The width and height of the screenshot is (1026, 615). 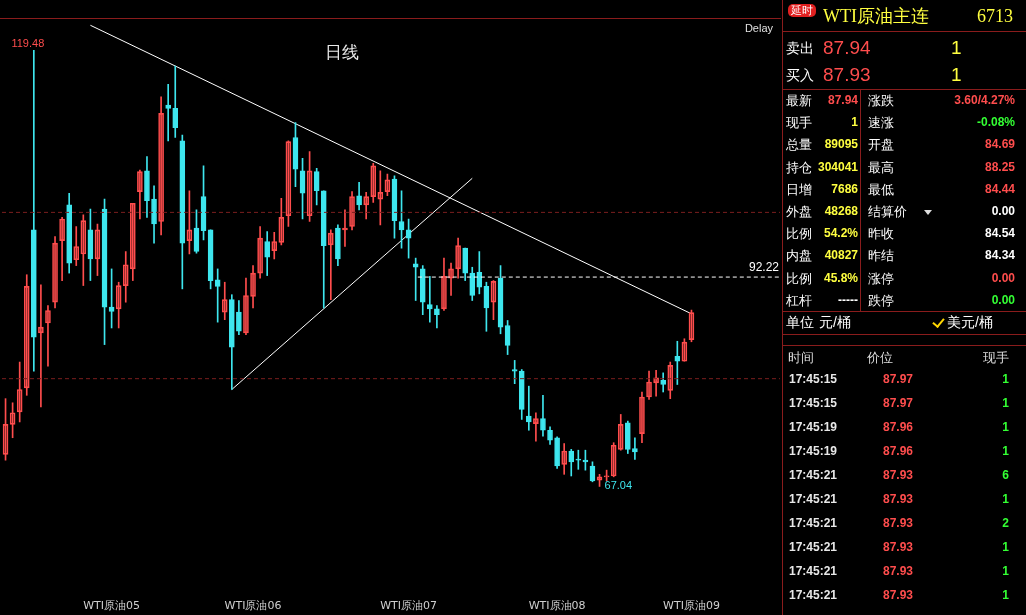 What do you see at coordinates (799, 189) in the screenshot?
I see `text: 日增` at bounding box center [799, 189].